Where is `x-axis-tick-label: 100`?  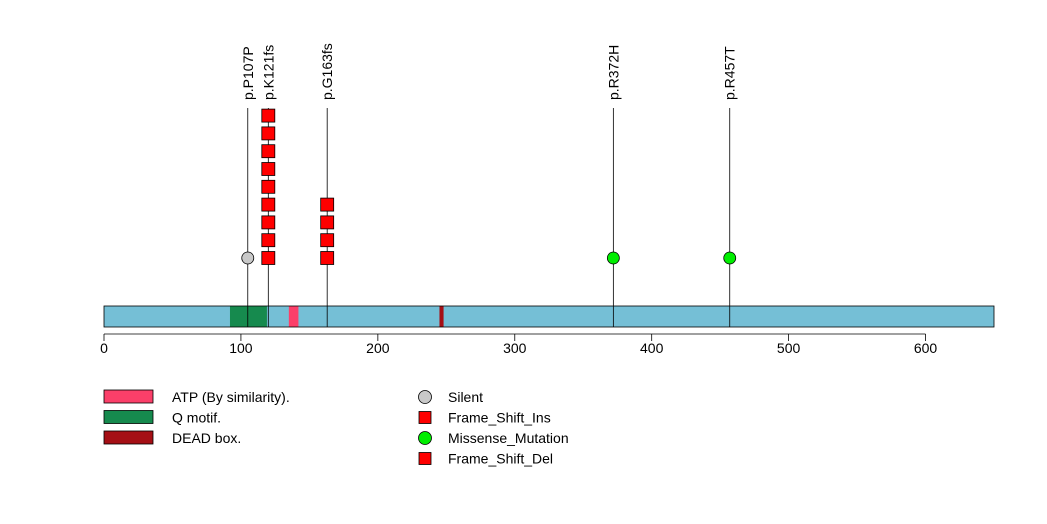 x-axis-tick-label: 100 is located at coordinates (241, 348).